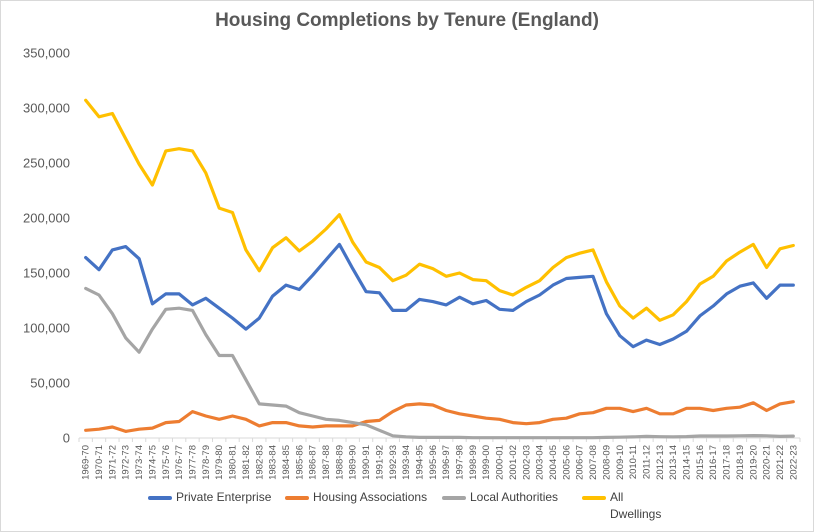  What do you see at coordinates (439, 416) in the screenshot?
I see `series-line-housing-associations` at bounding box center [439, 416].